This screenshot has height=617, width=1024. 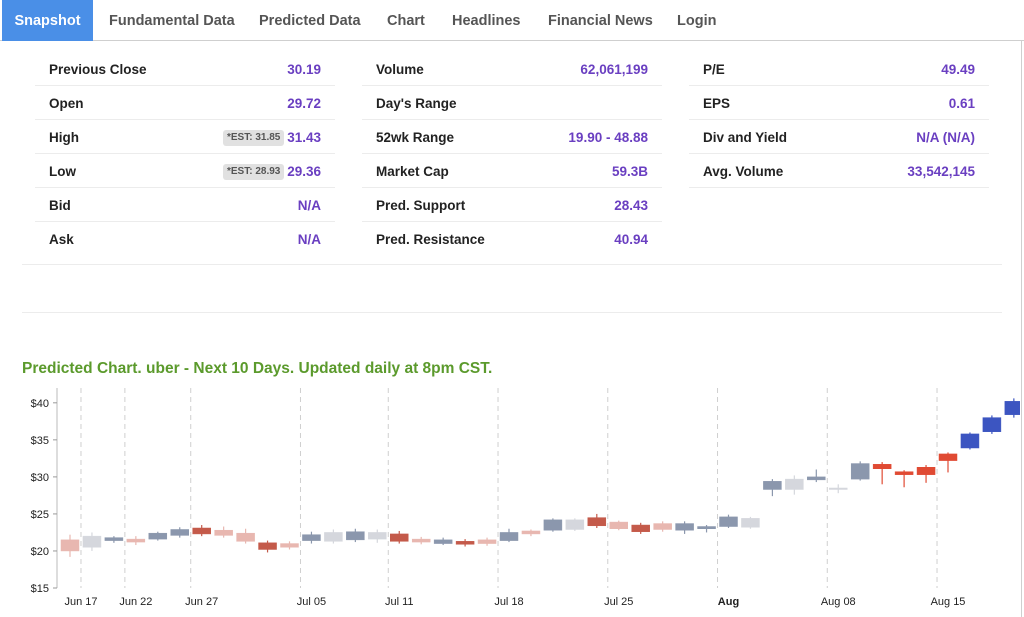 I want to click on stat-value: 0.61, so click(x=961, y=103).